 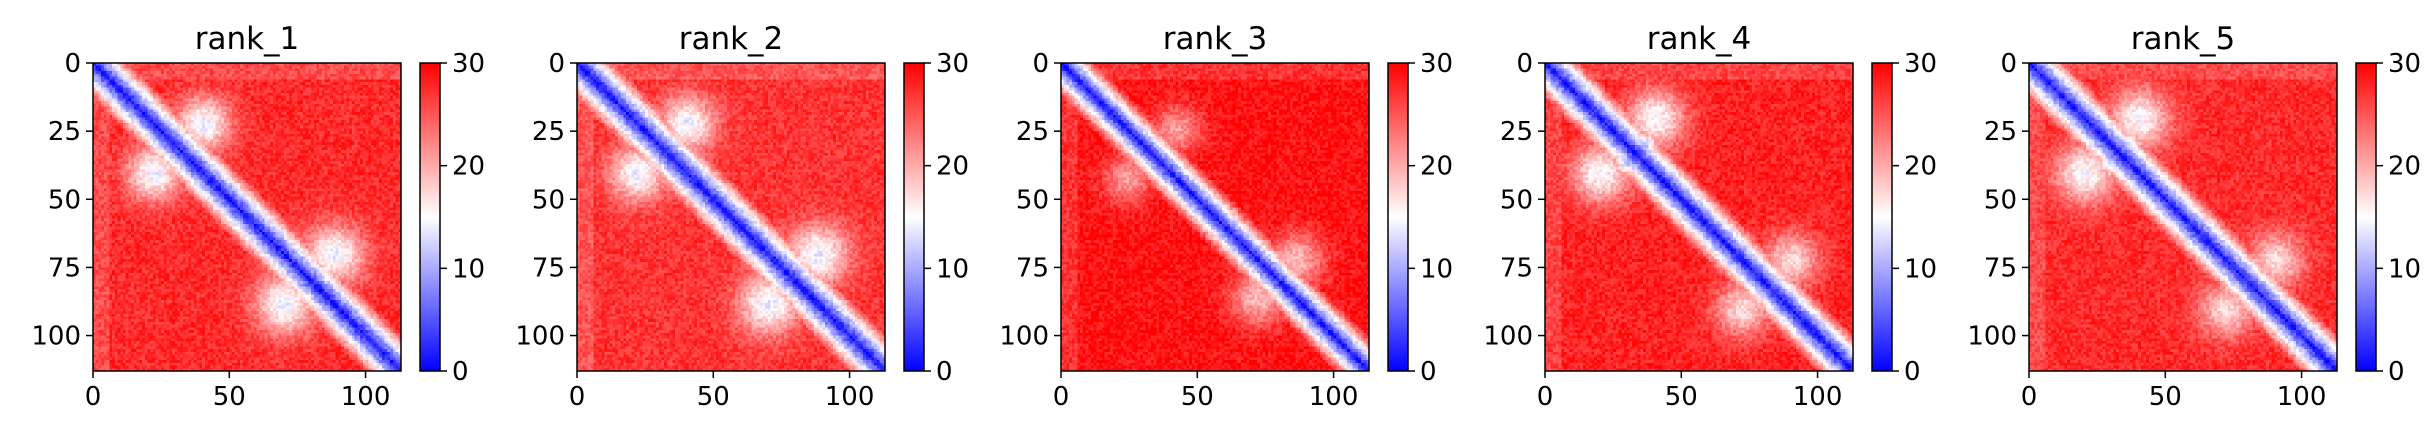 I want to click on panel-title: rank_3, so click(x=1215, y=39).